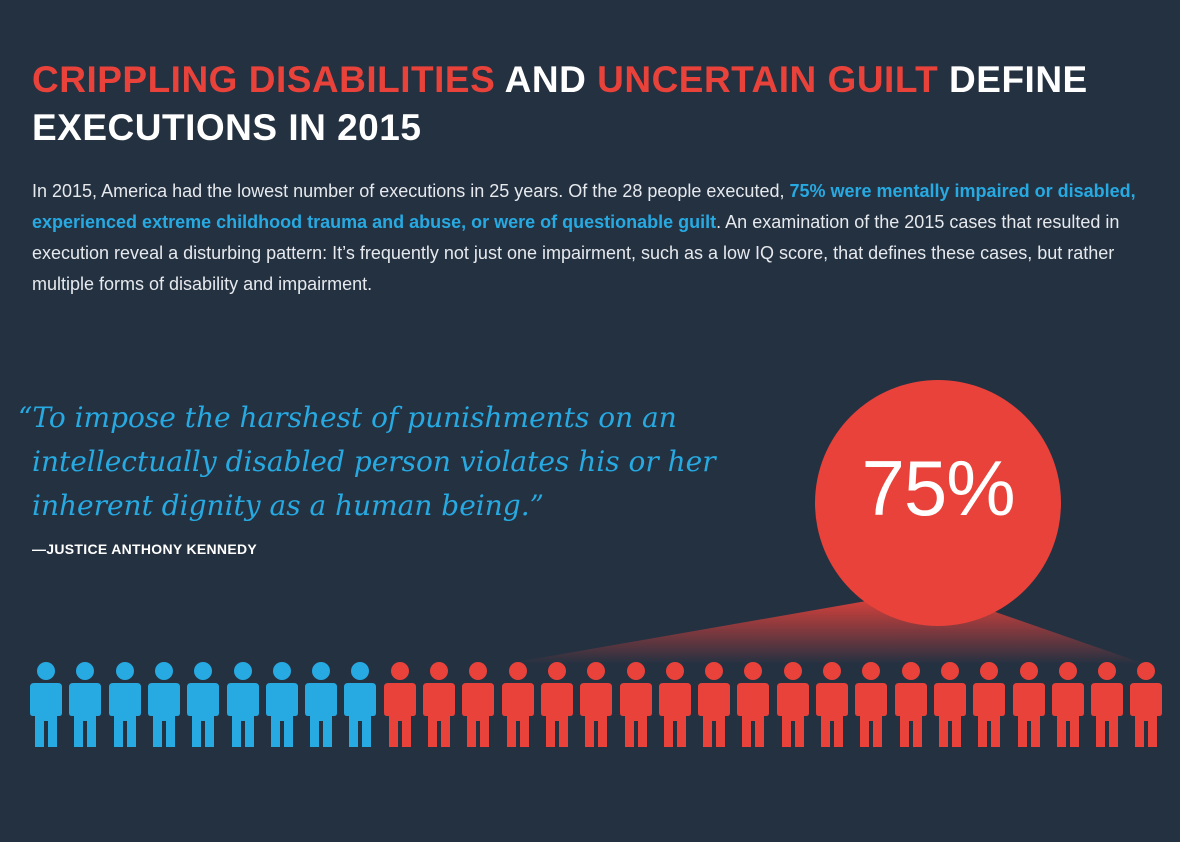  Describe the element at coordinates (560, 103) in the screenshot. I see `title-define-executions: DEFINE EXECUTIONS IN 2015` at that location.